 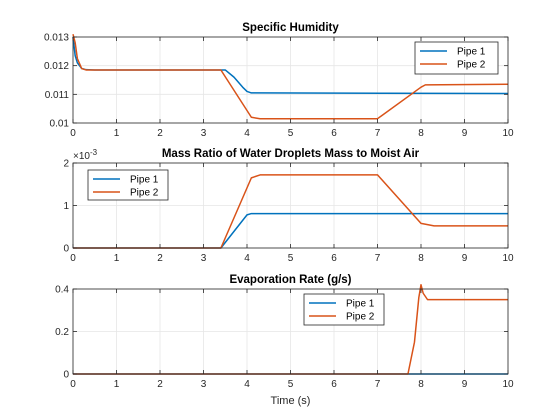 What do you see at coordinates (56, 66) in the screenshot?
I see `y-tick-label: 0.012` at bounding box center [56, 66].